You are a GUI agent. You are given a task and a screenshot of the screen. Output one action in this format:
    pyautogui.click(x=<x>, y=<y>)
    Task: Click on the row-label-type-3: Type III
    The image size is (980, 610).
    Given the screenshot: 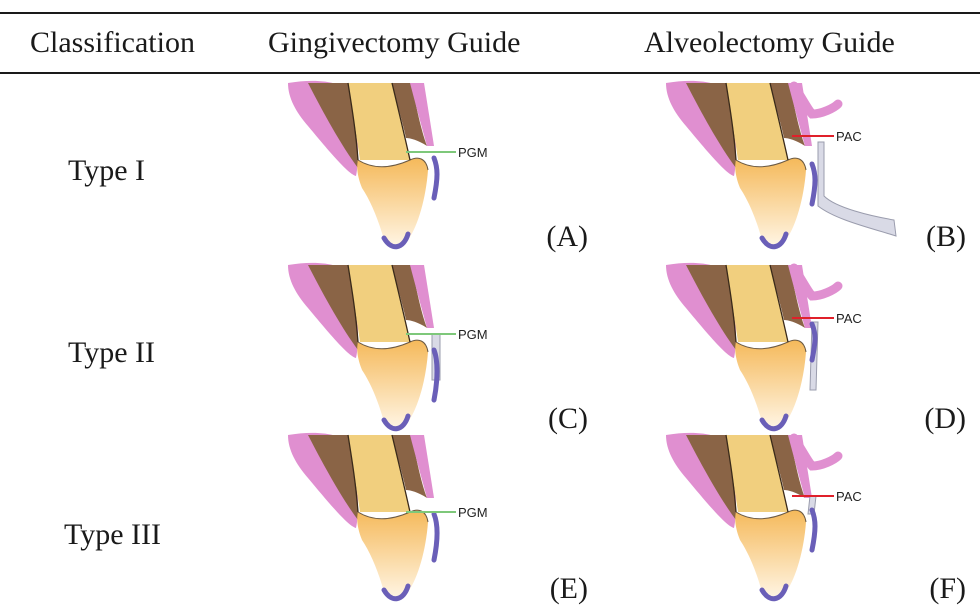 What is the action you would take?
    pyautogui.click(x=113, y=534)
    